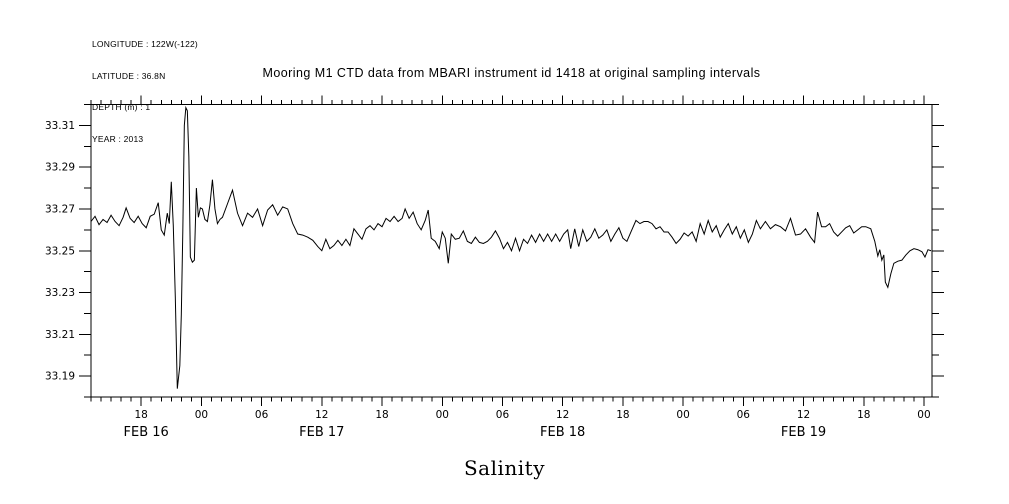  Describe the element at coordinates (60, 335) in the screenshot. I see `y-axis-tick-label: 33.21` at that location.